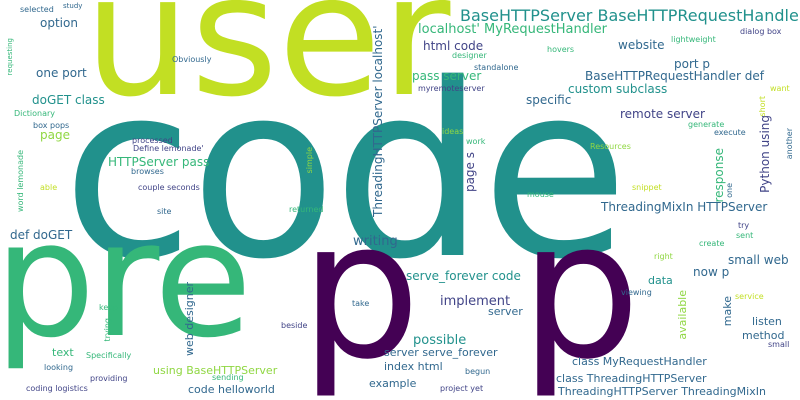  What do you see at coordinates (580, 290) in the screenshot?
I see `word-p-second: p` at bounding box center [580, 290].